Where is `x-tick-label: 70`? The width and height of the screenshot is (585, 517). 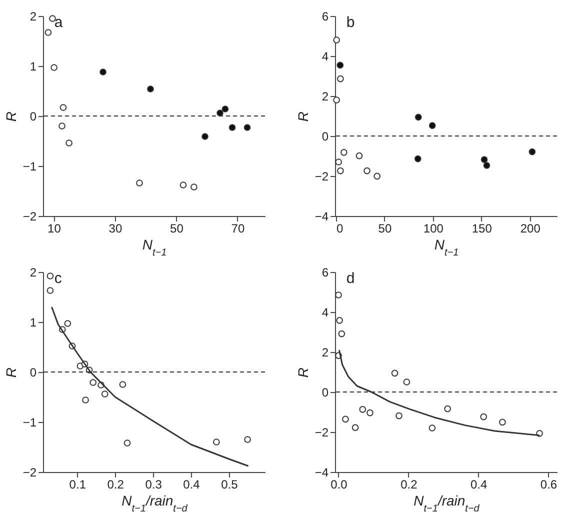
x-tick-label: 70 is located at coordinates (238, 229).